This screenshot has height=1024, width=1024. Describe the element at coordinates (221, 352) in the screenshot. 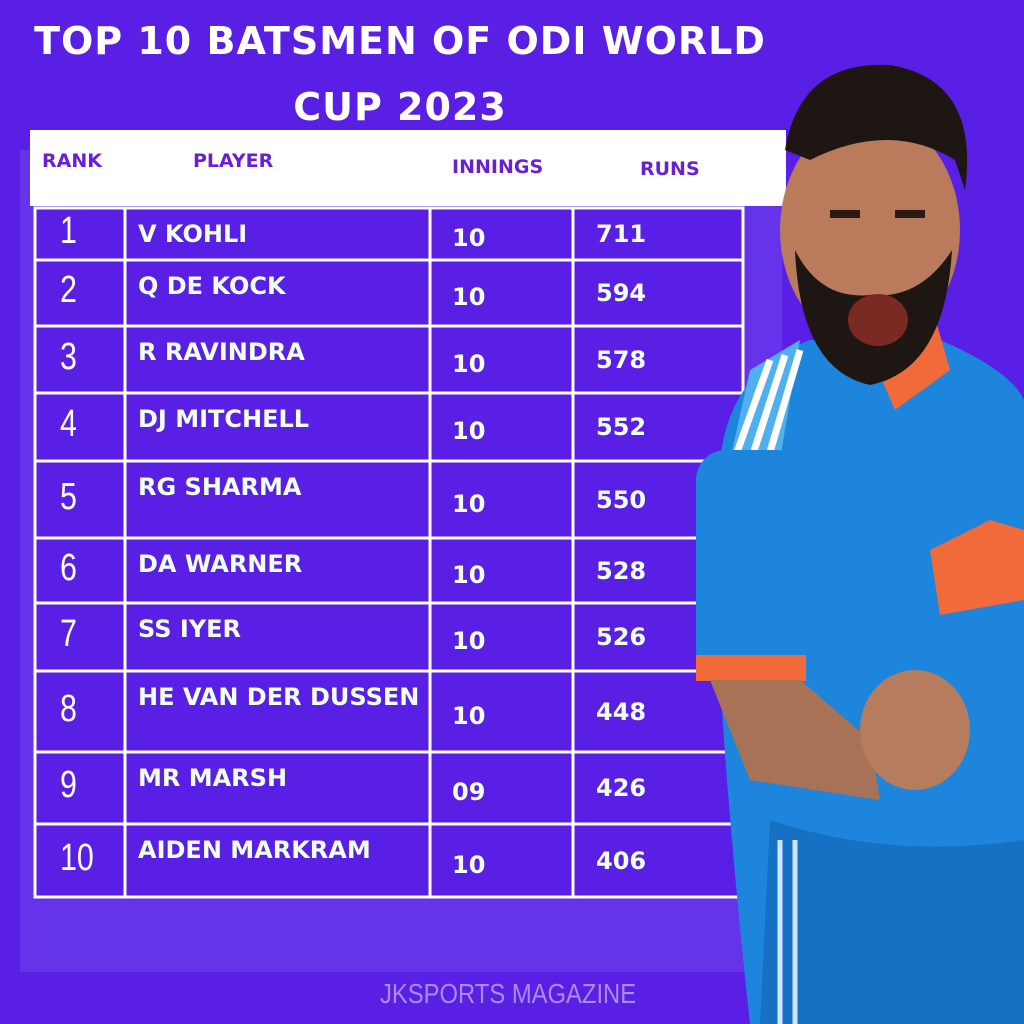

I see `player-cell: R RAVINDRA` at that location.